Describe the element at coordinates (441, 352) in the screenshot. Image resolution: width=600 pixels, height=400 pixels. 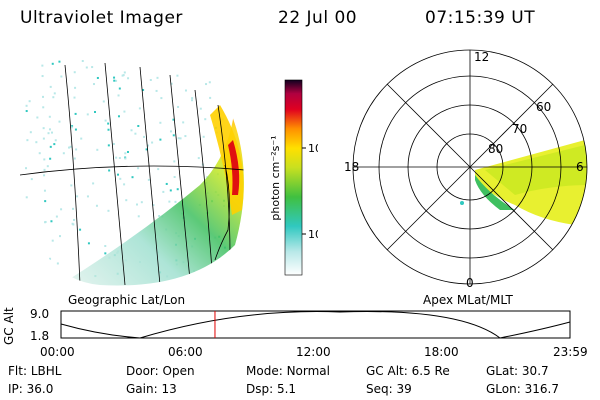
I see `alt-xtick-3: 18:00` at that location.